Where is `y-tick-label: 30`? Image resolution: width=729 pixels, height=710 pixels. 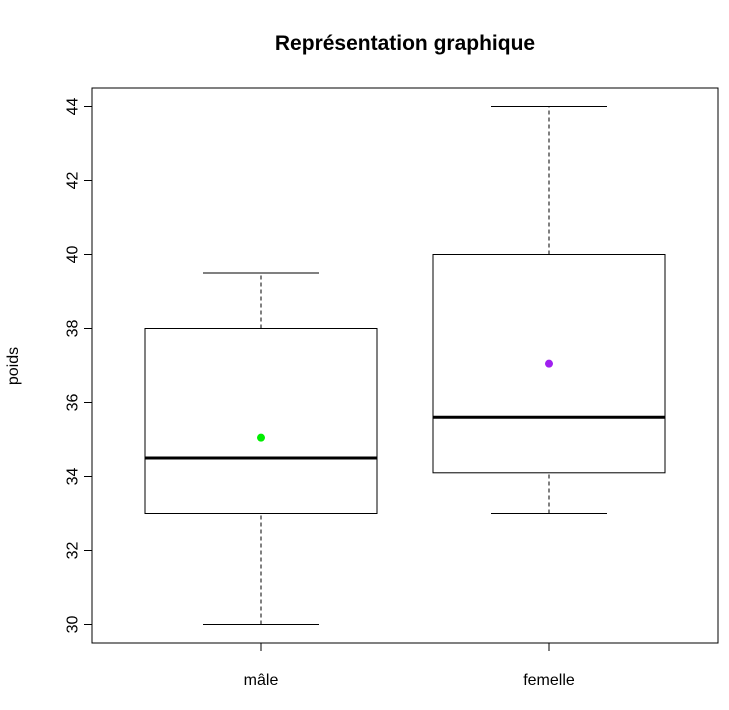 y-tick-label: 30 is located at coordinates (73, 625).